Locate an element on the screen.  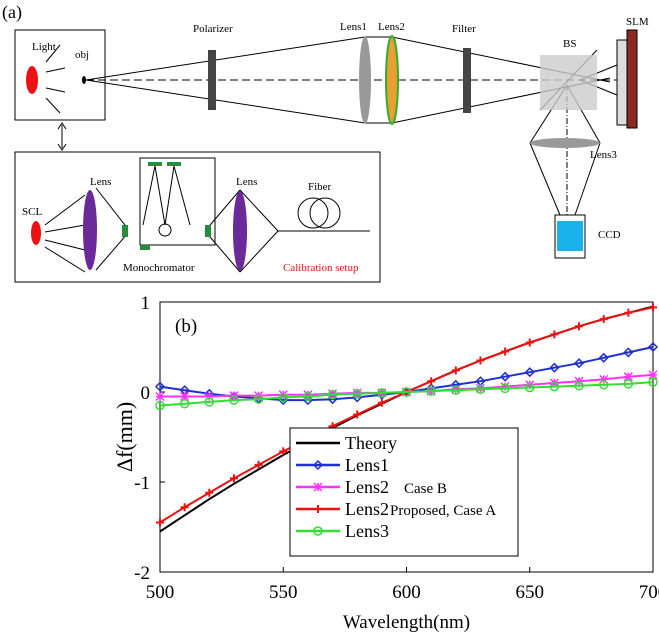
label: Light is located at coordinates (44, 47).